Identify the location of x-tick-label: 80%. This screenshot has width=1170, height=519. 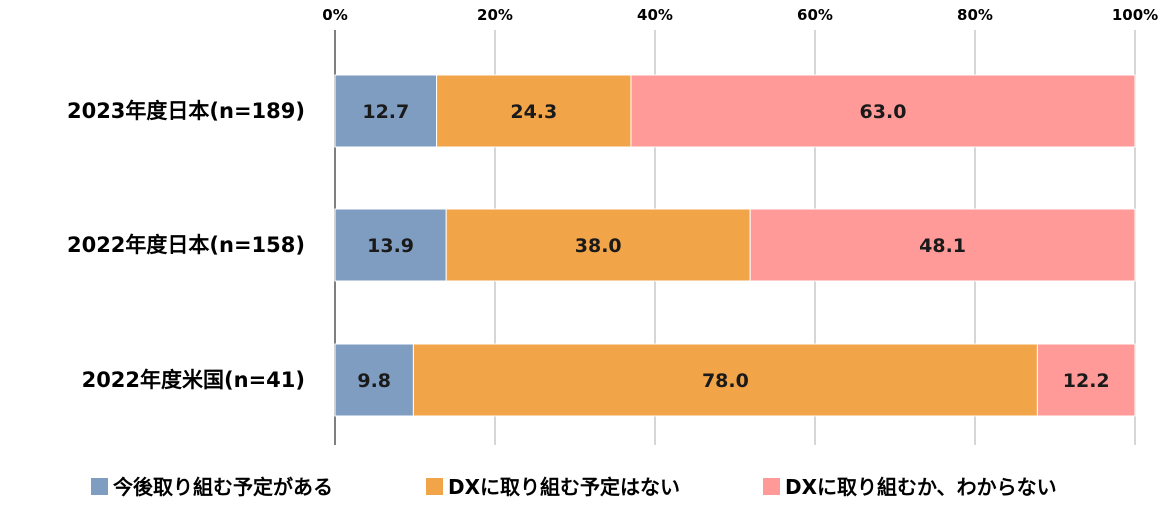
(975, 15).